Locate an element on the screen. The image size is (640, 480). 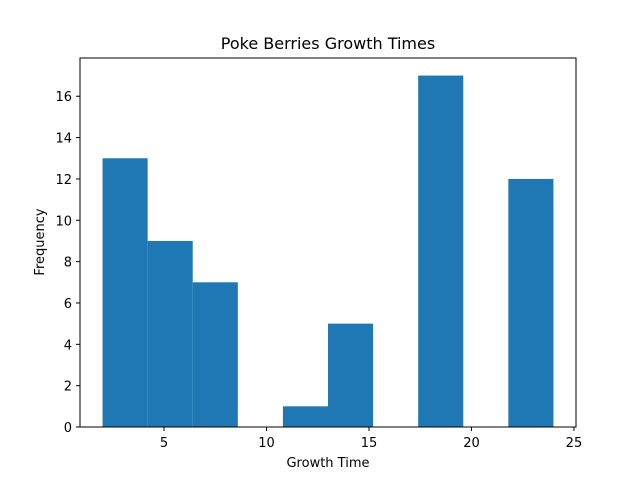
y-tick-label: 10 is located at coordinates (63, 221).